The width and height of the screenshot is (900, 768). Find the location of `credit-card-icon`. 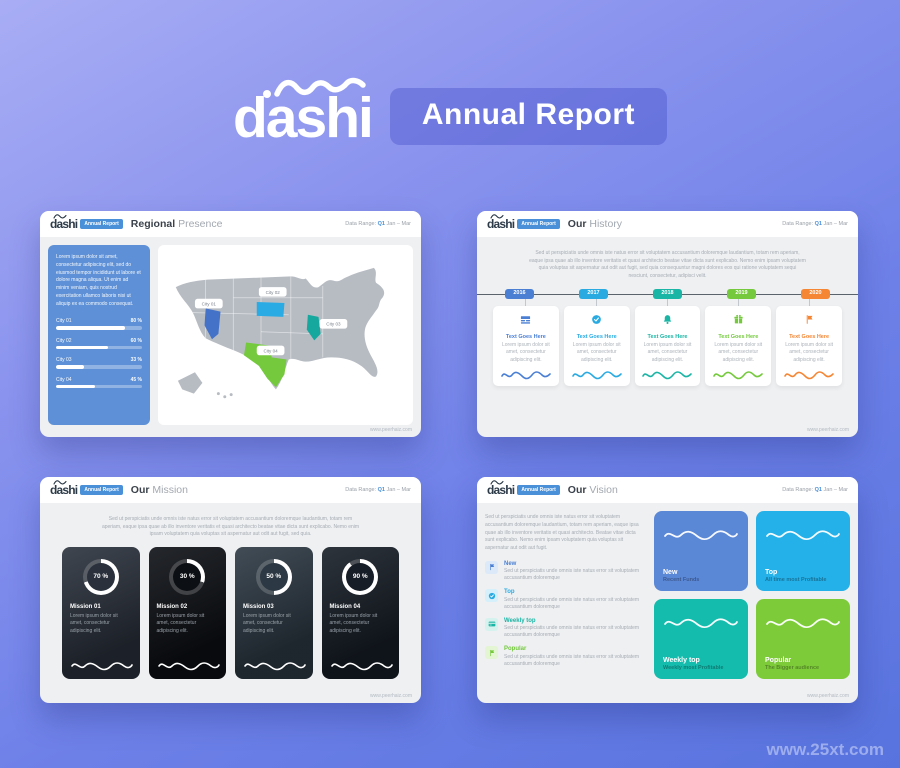

credit-card-icon is located at coordinates (491, 624).